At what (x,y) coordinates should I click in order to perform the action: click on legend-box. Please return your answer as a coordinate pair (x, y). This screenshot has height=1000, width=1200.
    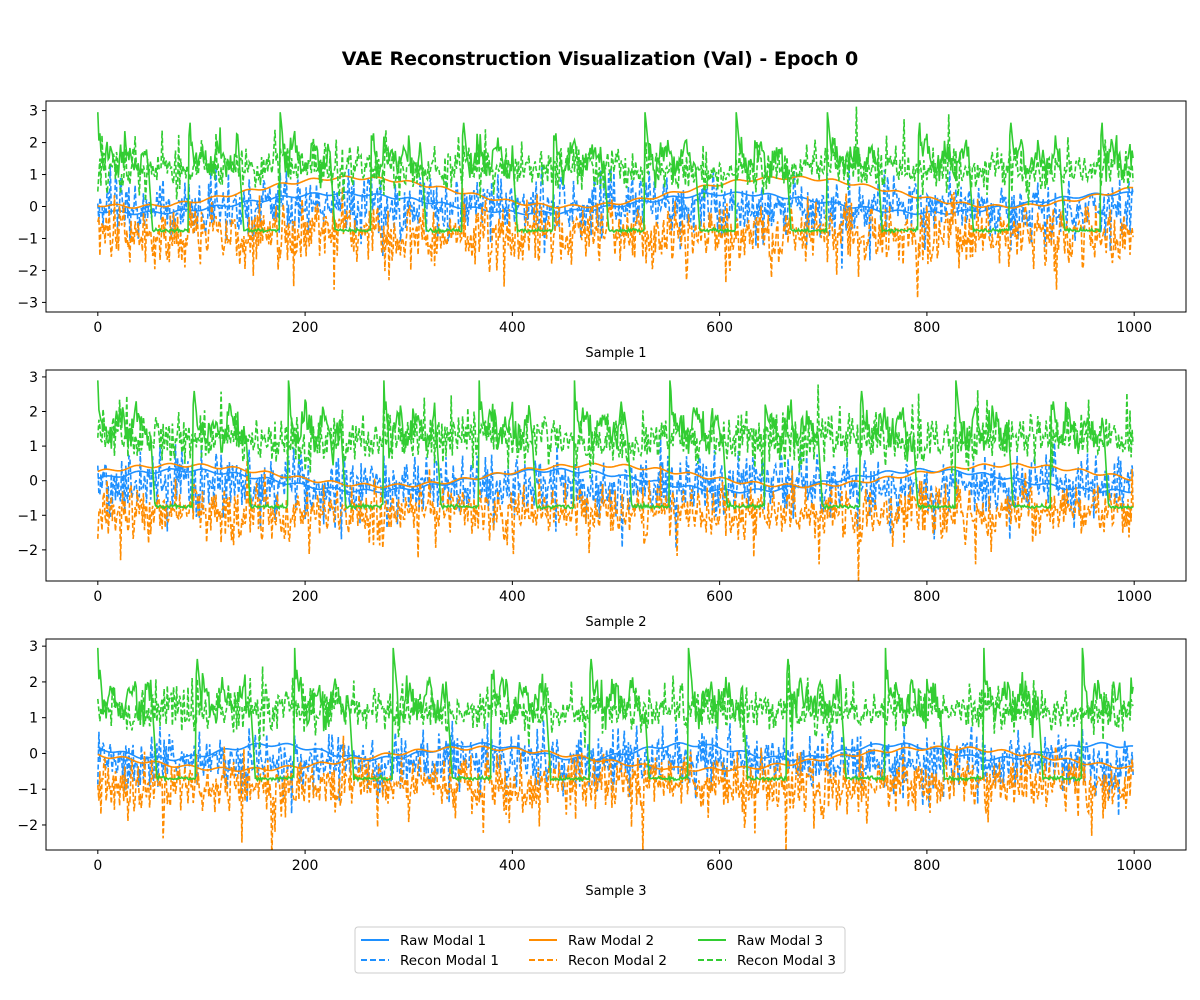
    Looking at the image, I should click on (600, 950).